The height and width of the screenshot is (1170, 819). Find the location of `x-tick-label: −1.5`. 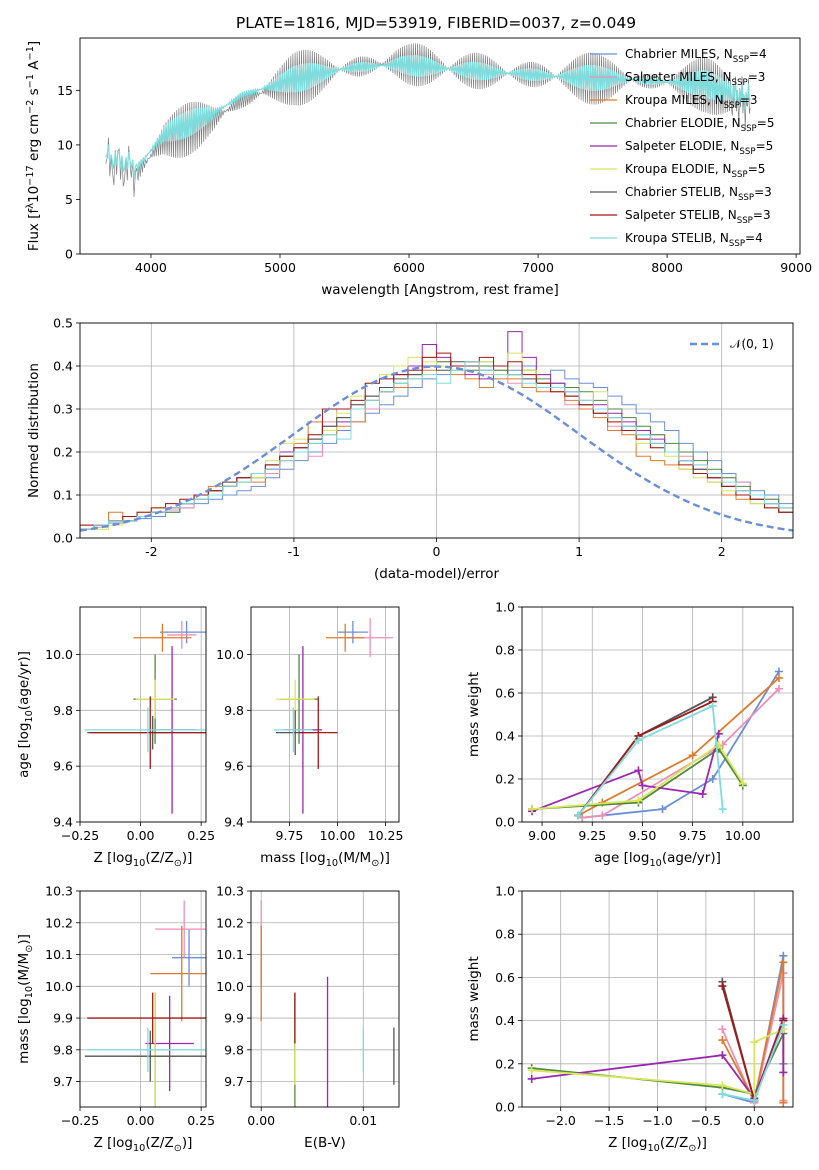

x-tick-label: −1.5 is located at coordinates (609, 1120).